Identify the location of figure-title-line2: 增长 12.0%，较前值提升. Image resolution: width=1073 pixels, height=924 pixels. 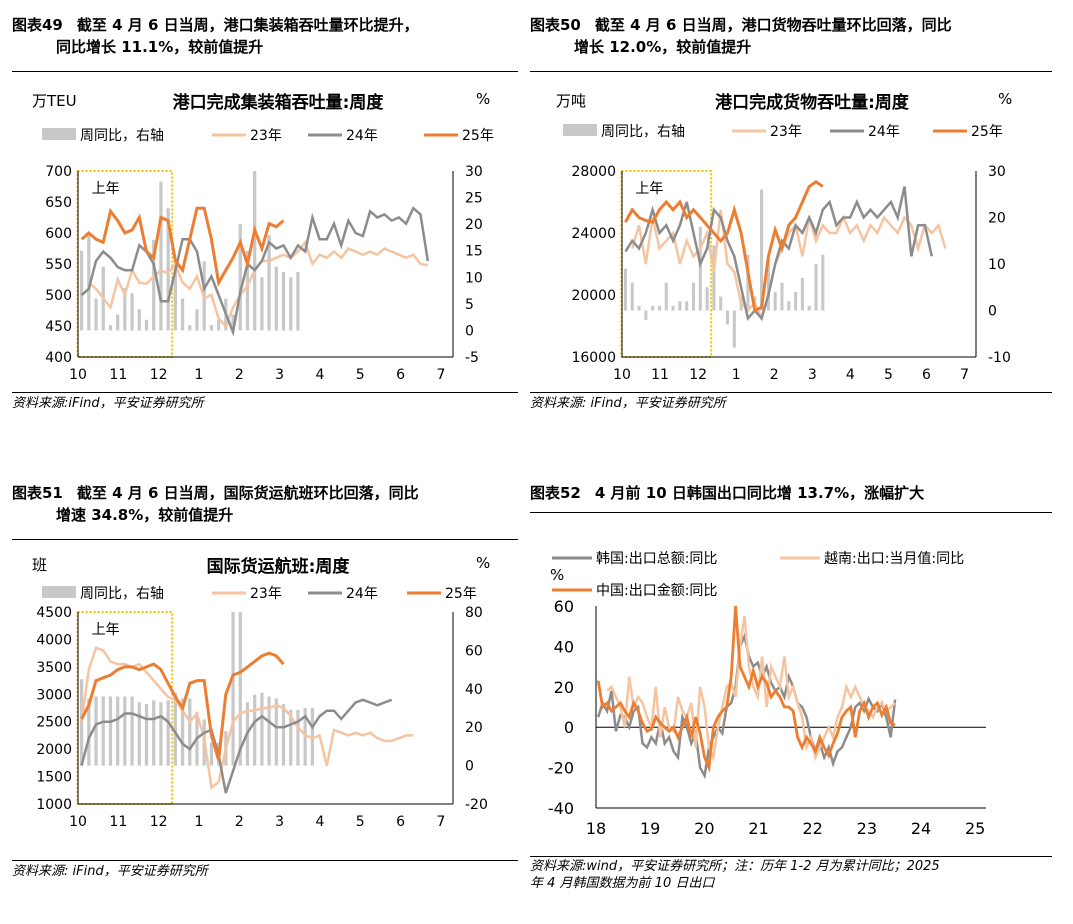
(663, 47).